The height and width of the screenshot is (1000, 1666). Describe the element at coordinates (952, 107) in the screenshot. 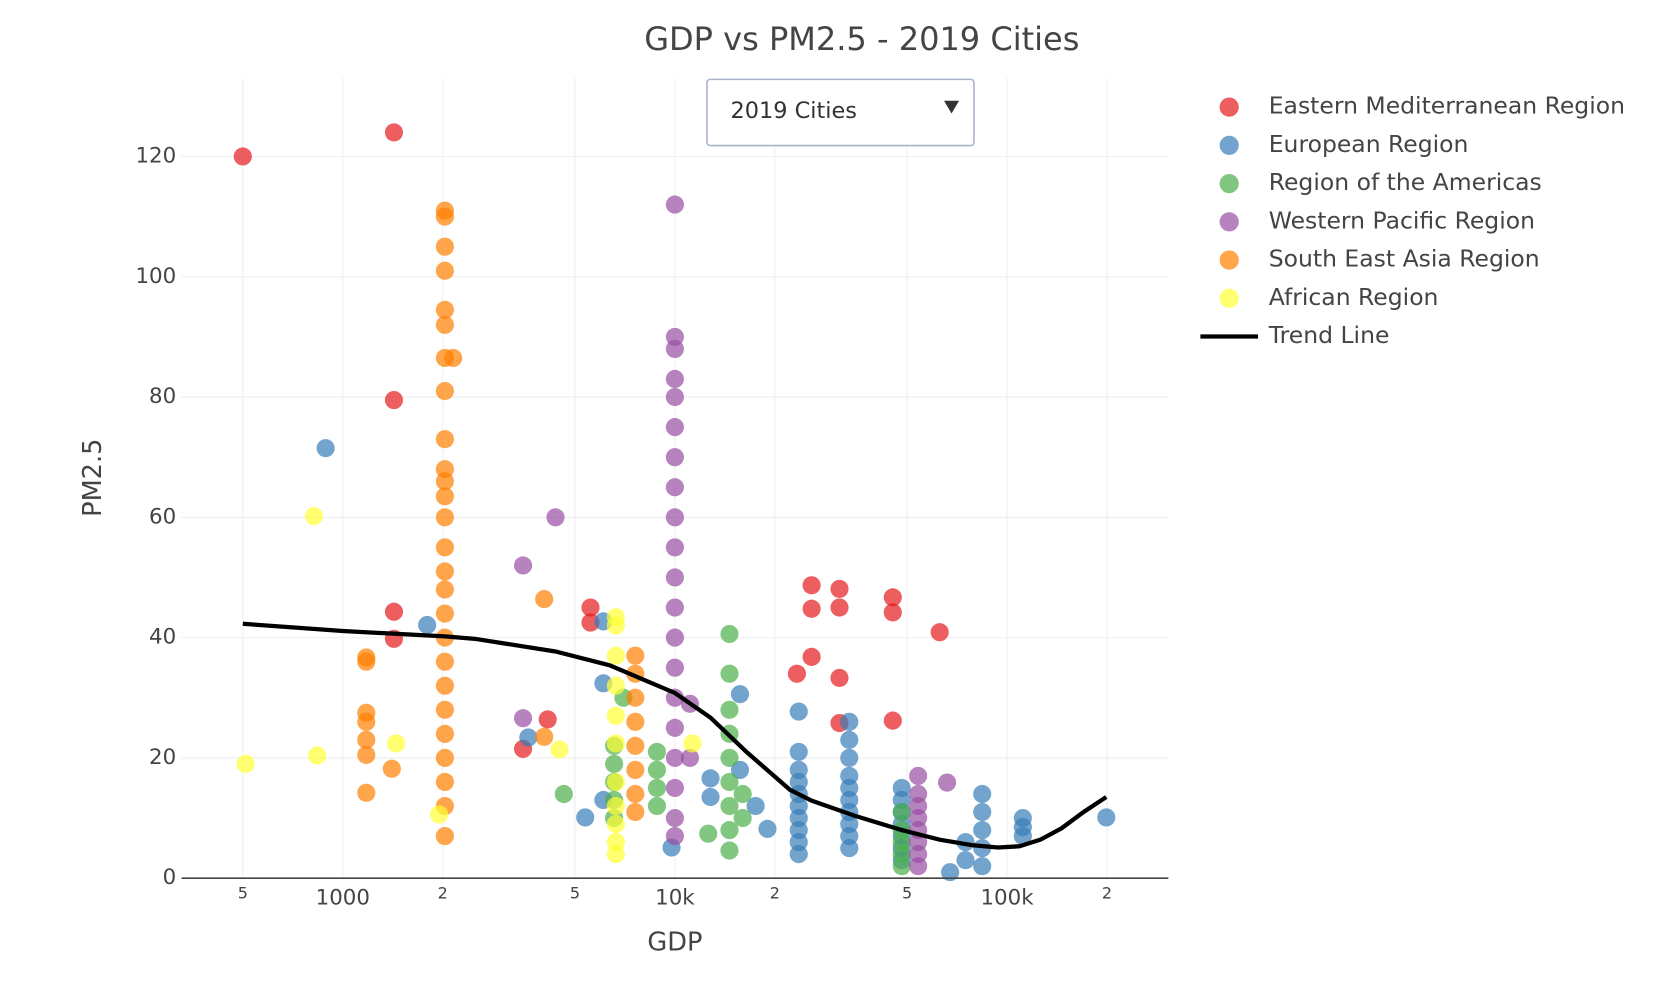

I see `dropdown-arrow` at that location.